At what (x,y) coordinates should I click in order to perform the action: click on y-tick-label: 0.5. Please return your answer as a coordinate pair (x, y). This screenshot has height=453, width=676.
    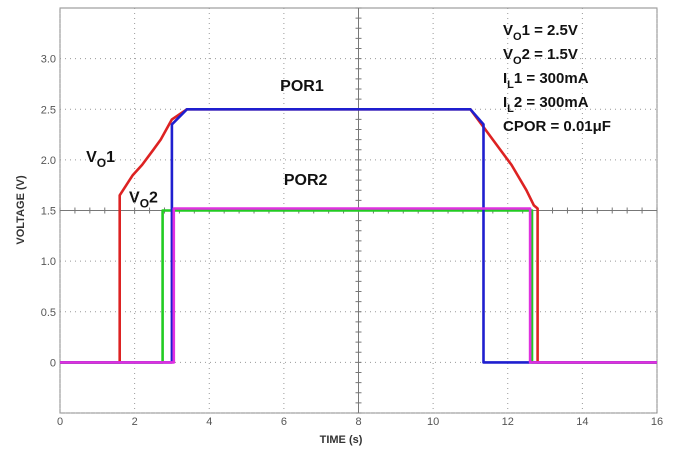
    Looking at the image, I should click on (48, 313).